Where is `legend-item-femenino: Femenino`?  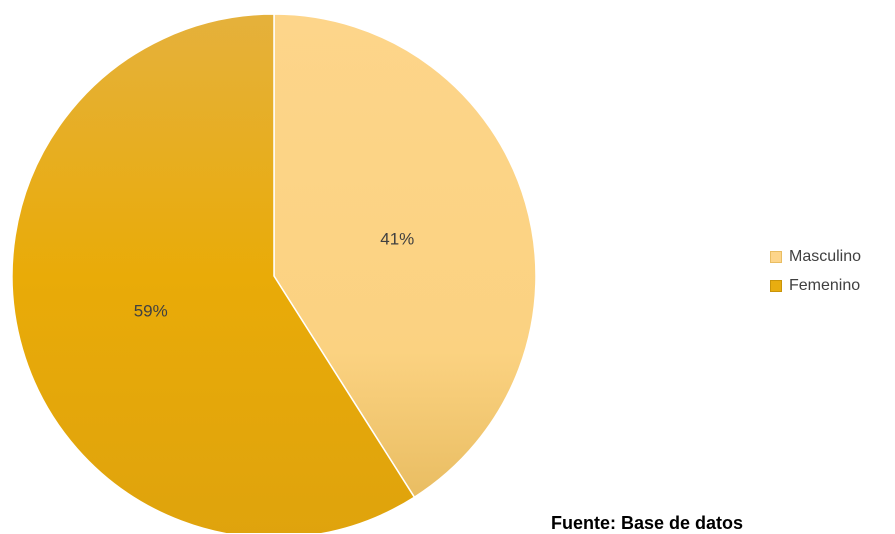
legend-item-femenino: Femenino is located at coordinates (815, 285).